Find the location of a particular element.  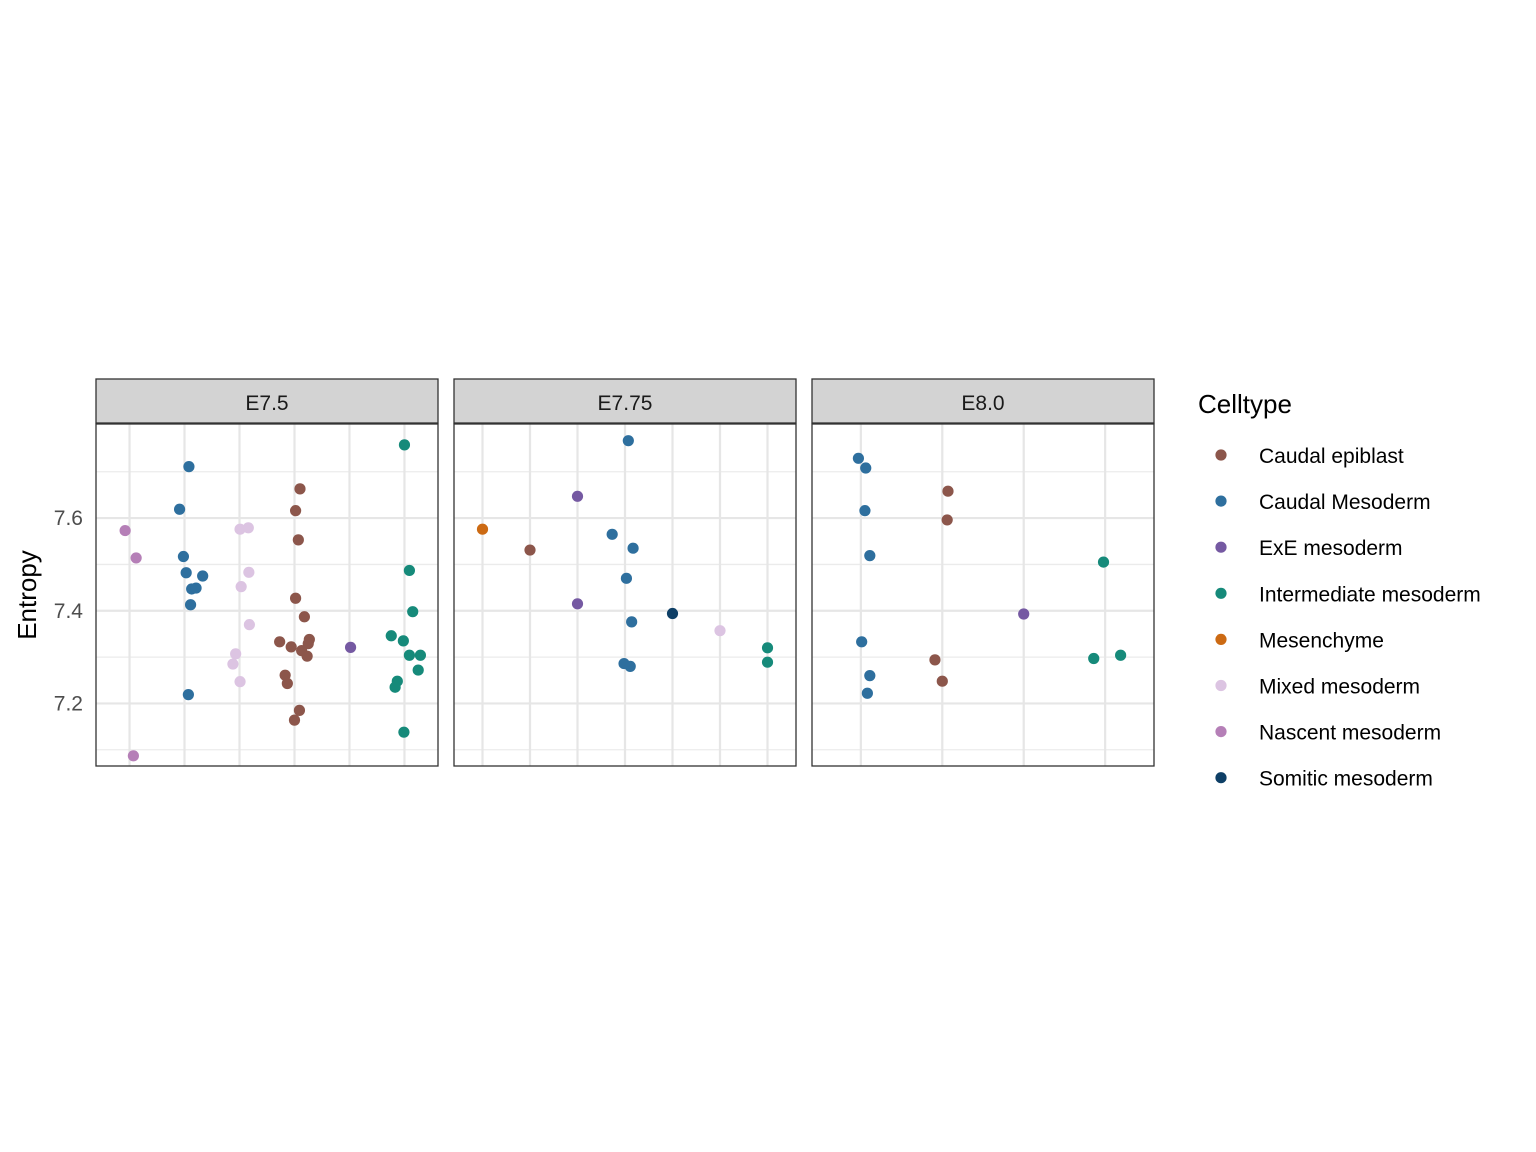

facet-strip-label: E7.75 is located at coordinates (625, 403).